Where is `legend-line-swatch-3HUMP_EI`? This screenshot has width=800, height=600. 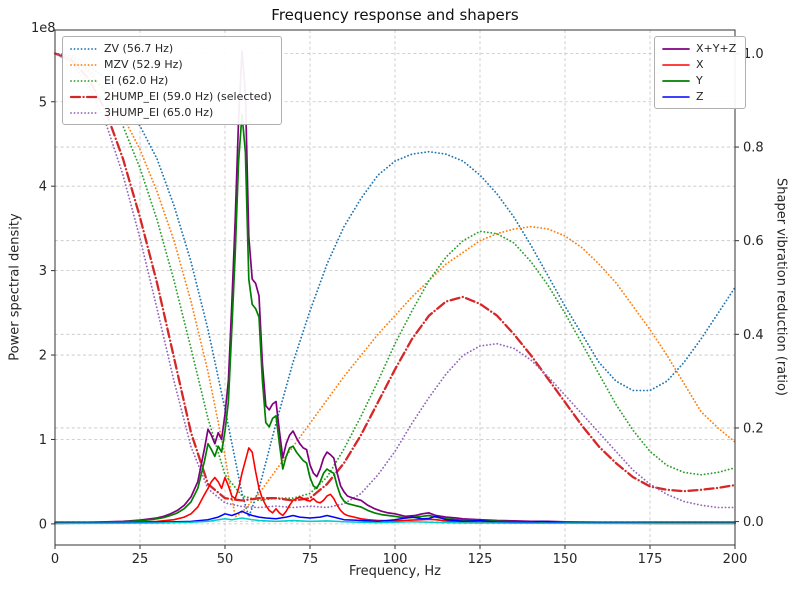
legend-line-swatch-3HUMP_EI is located at coordinates (84, 112).